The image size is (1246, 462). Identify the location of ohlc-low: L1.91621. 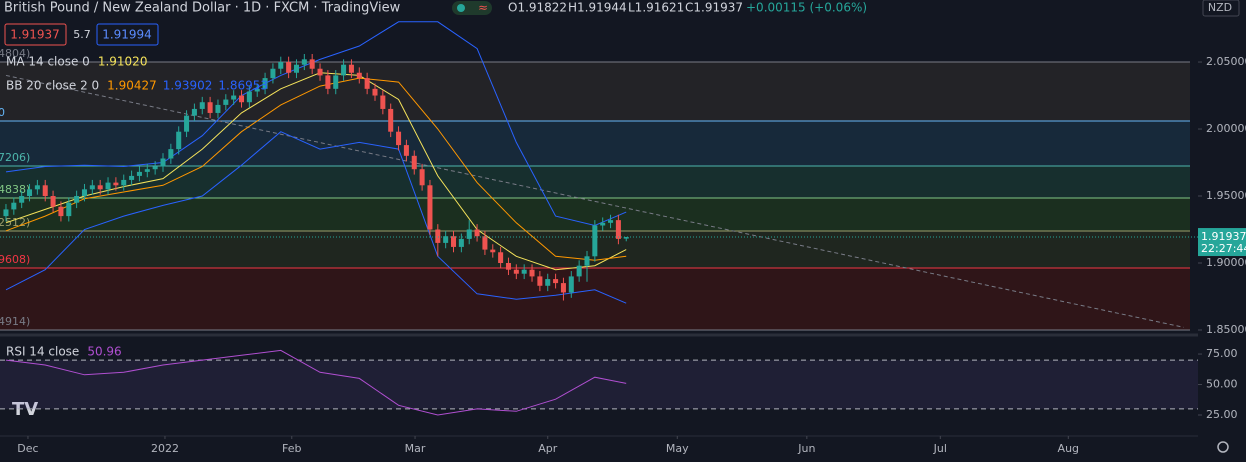
(656, 8).